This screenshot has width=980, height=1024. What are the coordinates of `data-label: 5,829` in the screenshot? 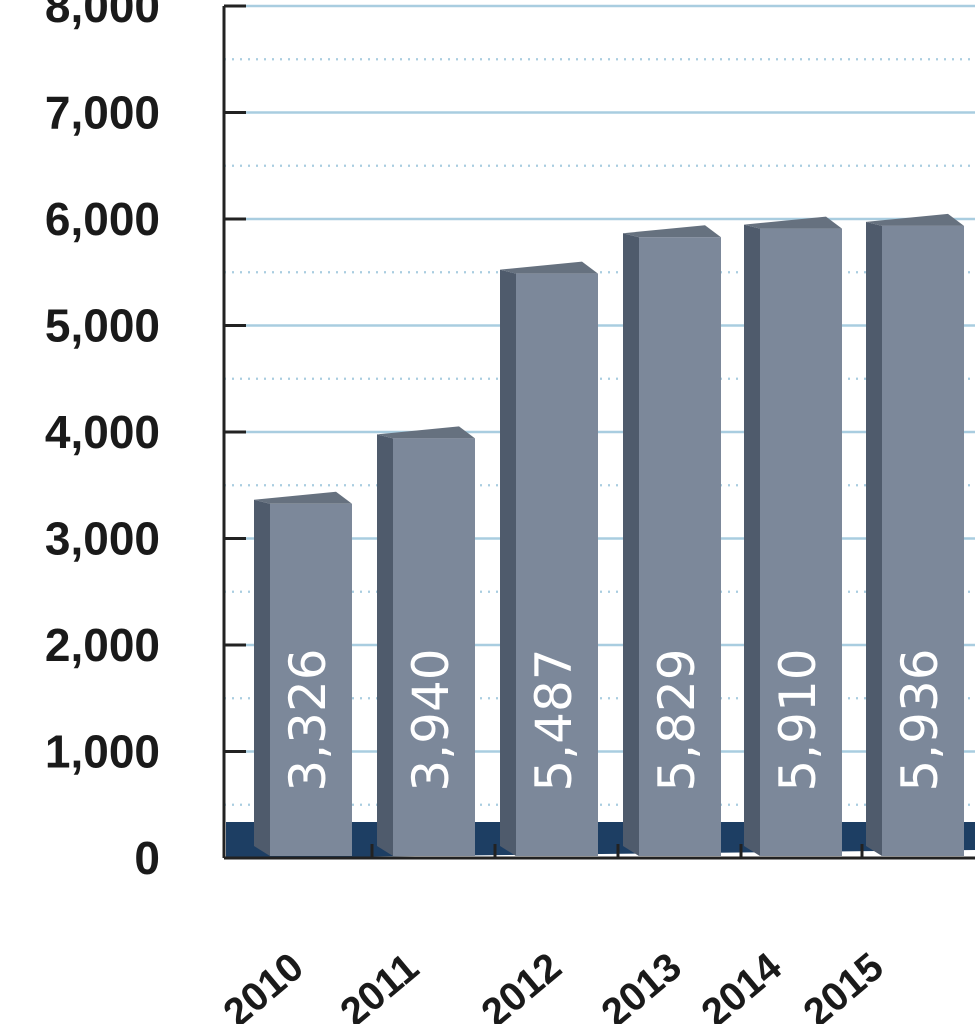 It's located at (677, 719).